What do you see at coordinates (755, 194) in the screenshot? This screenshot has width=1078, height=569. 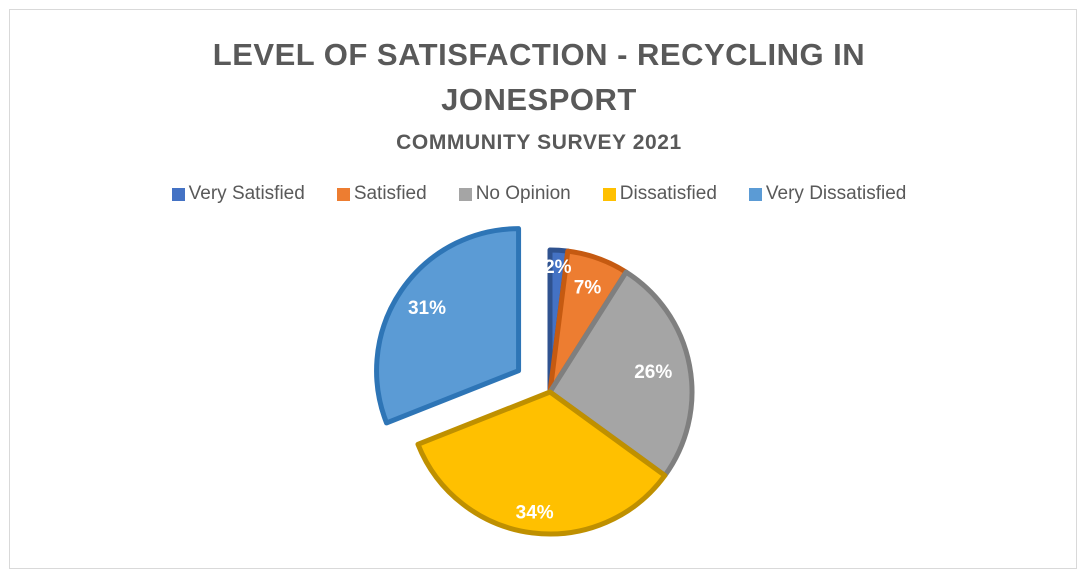 I see `legend-swatch-very-dissatisfied` at bounding box center [755, 194].